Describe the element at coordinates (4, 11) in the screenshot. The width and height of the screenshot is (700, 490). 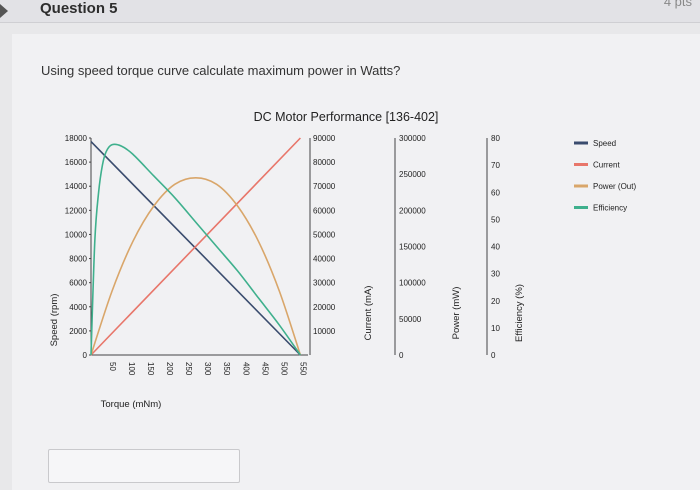
I see `play-triangle-icon` at that location.